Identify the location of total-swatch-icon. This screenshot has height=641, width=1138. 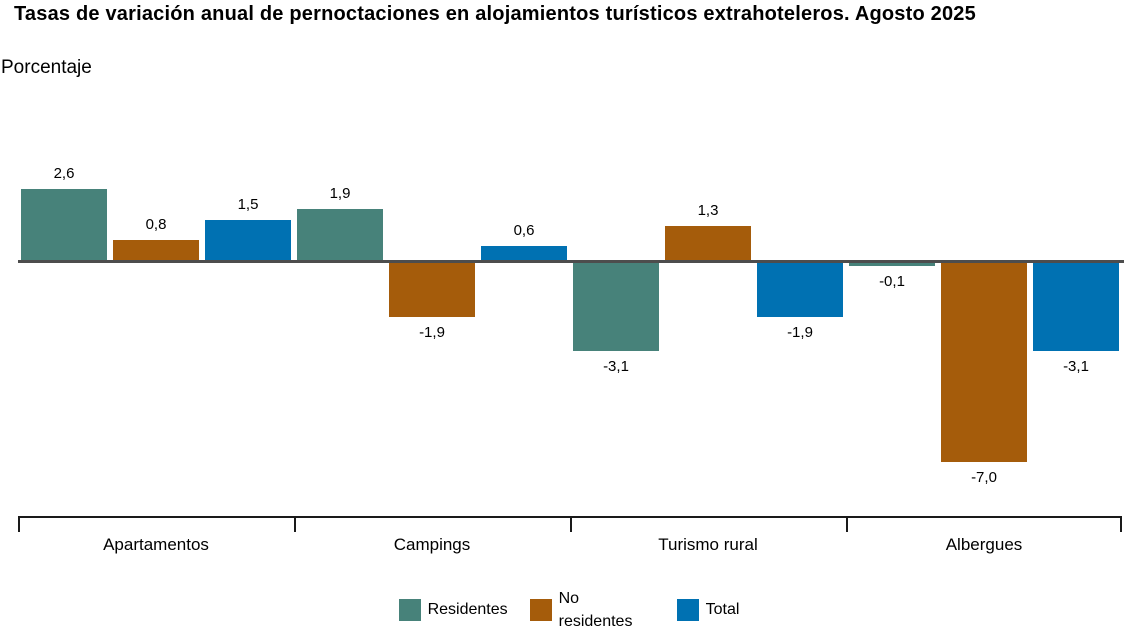
(687, 610).